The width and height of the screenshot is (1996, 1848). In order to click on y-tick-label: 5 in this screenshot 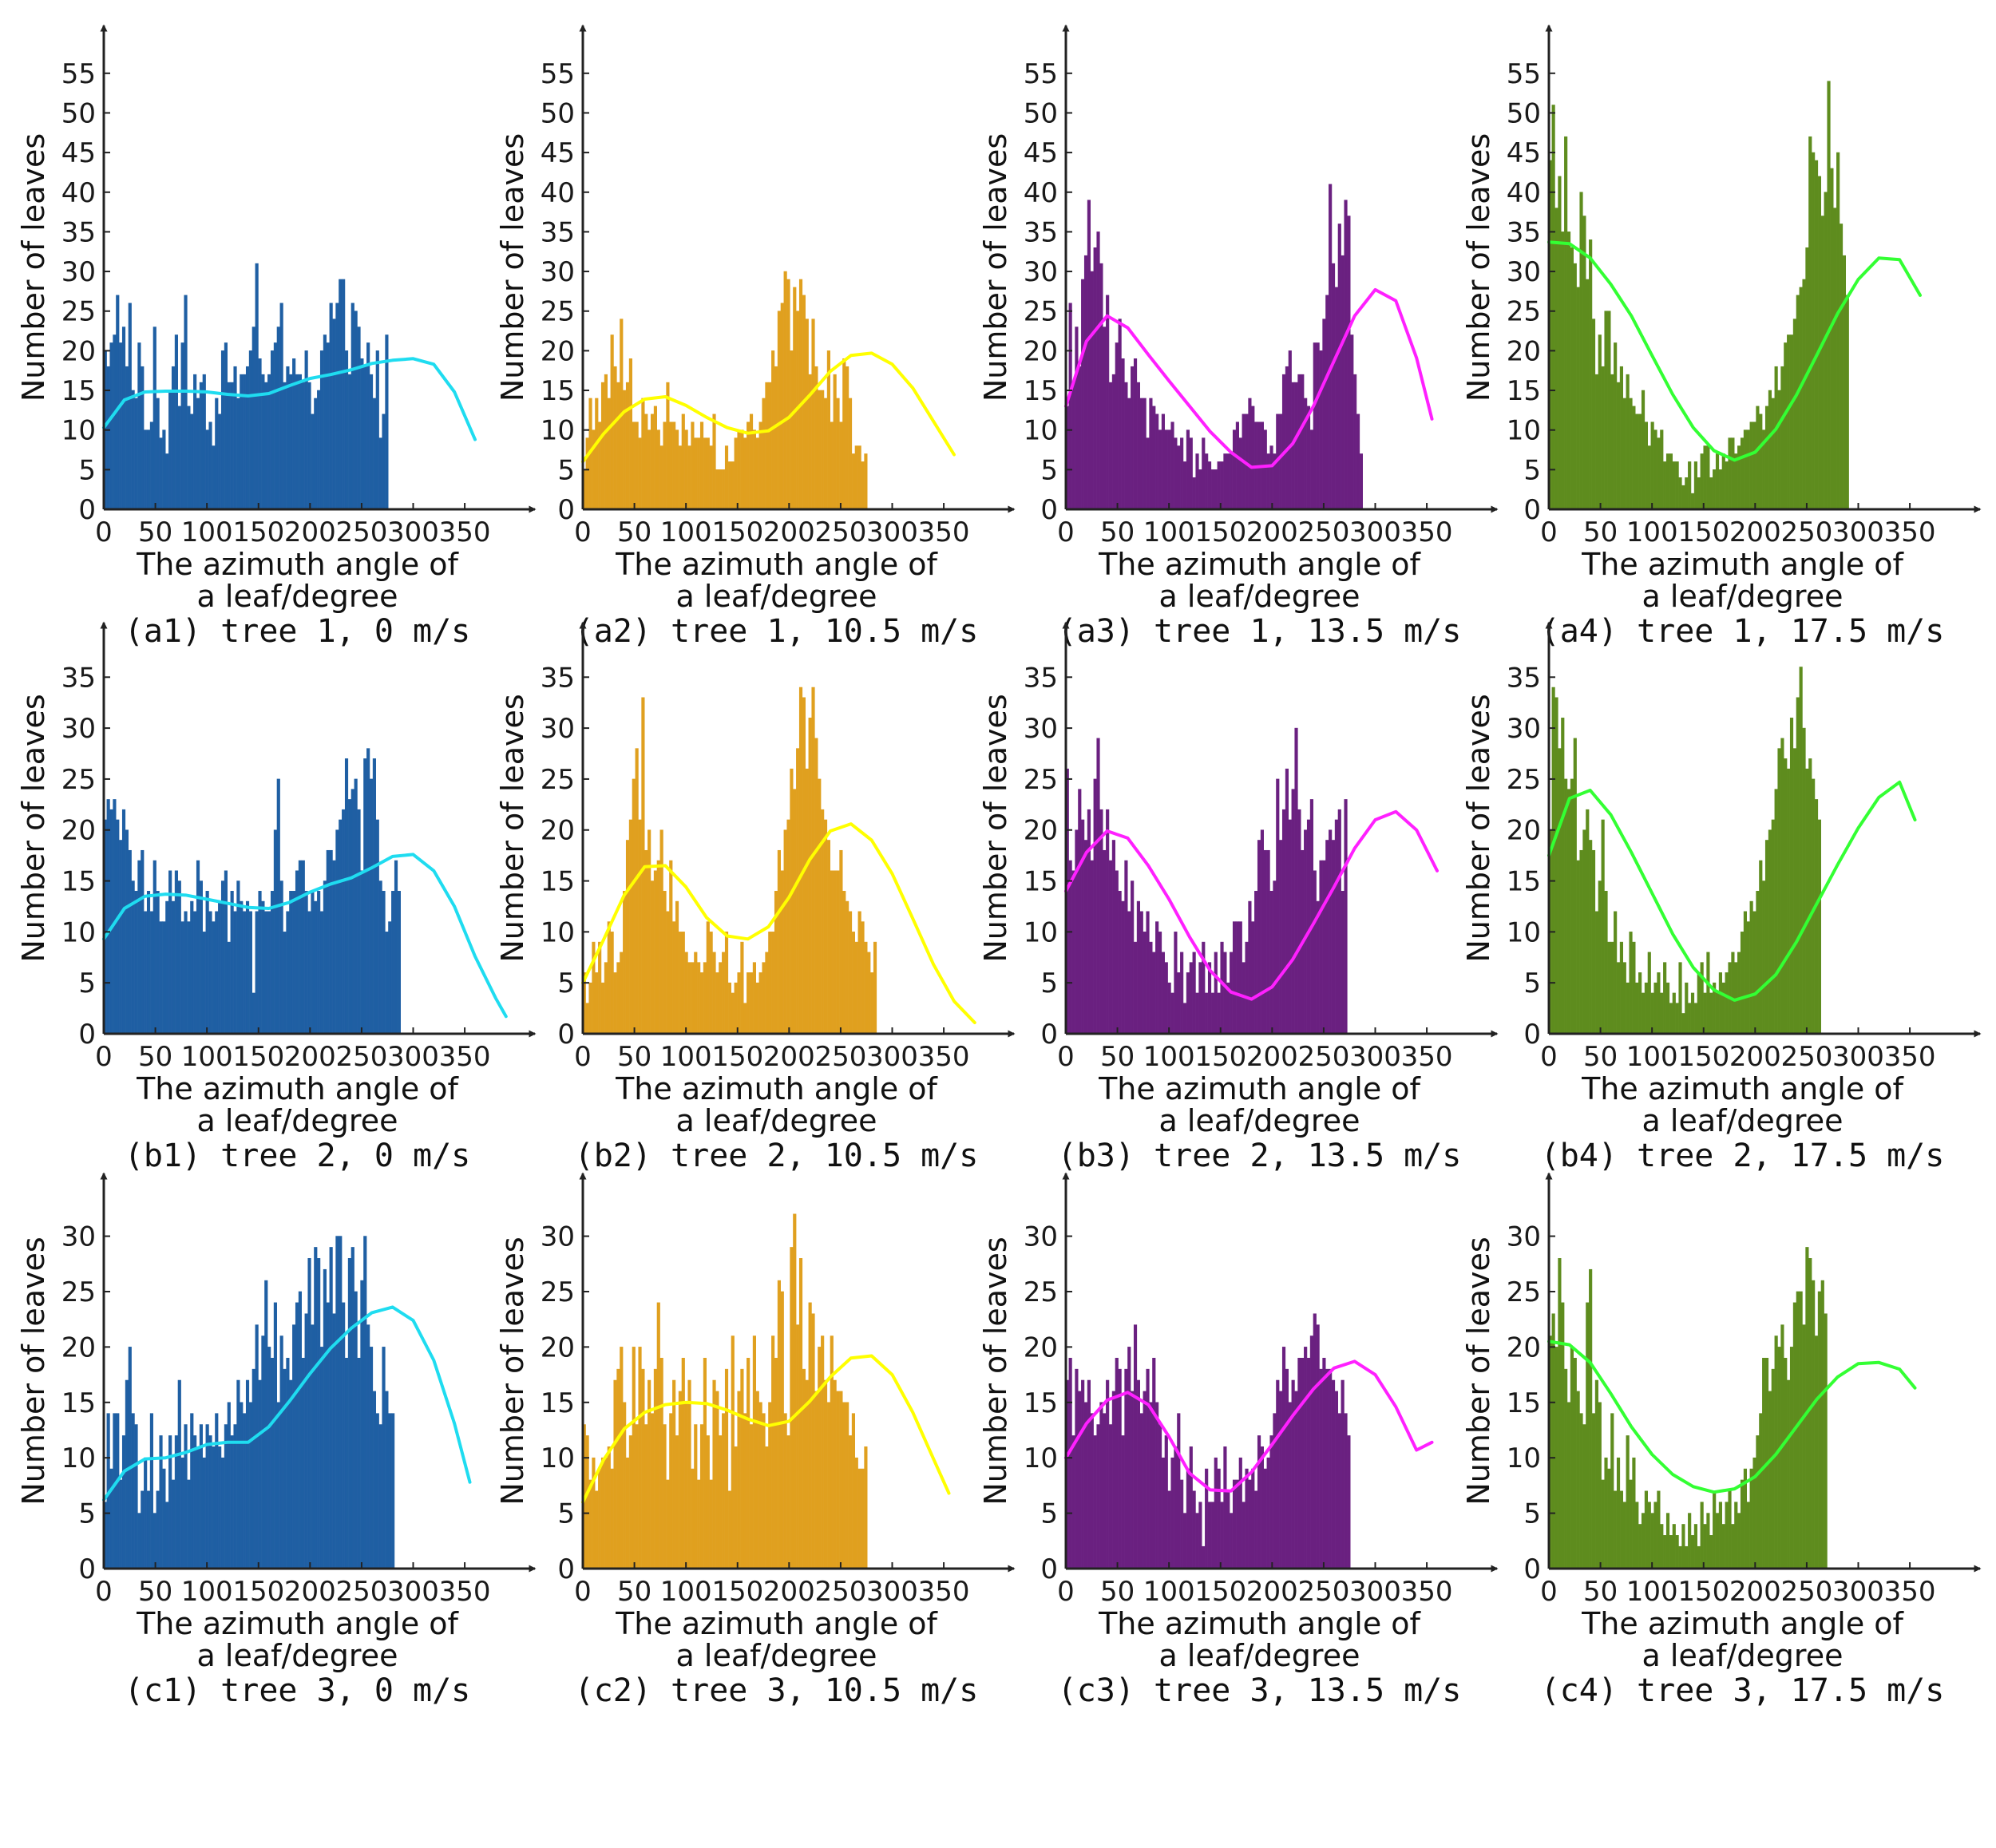, I will do `click(87, 983)`.